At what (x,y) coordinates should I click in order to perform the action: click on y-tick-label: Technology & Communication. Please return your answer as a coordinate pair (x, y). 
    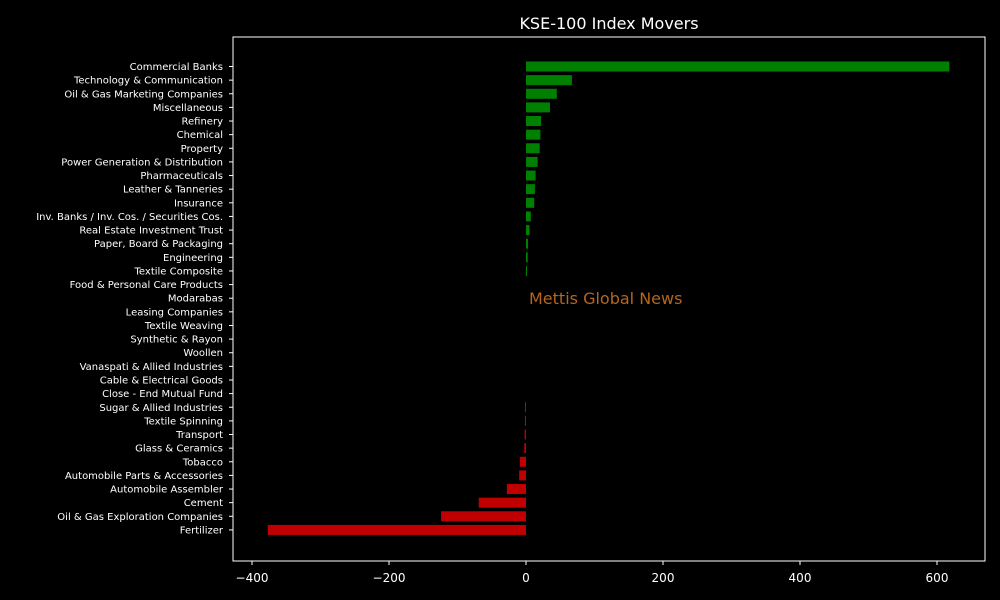
    Looking at the image, I should click on (148, 81).